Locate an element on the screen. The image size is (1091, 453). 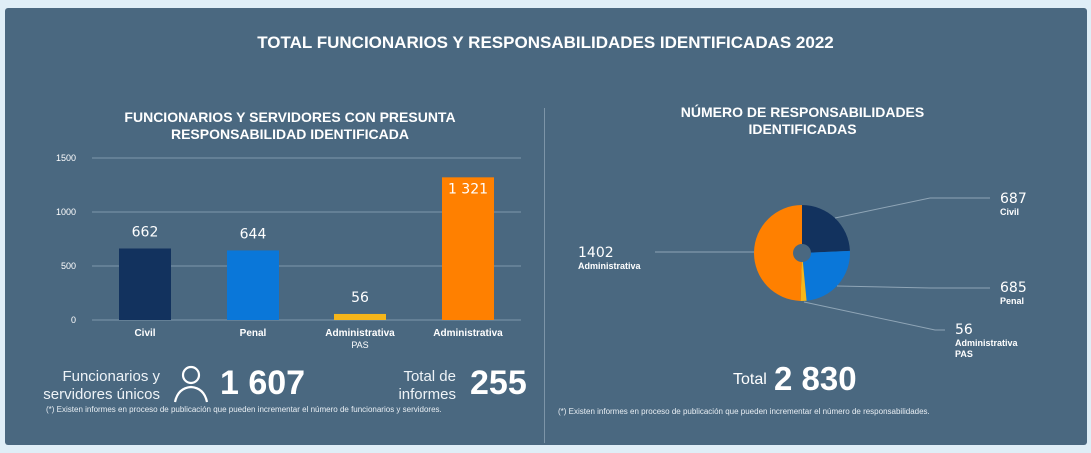
pie-slice-administrativa is located at coordinates (777, 253).